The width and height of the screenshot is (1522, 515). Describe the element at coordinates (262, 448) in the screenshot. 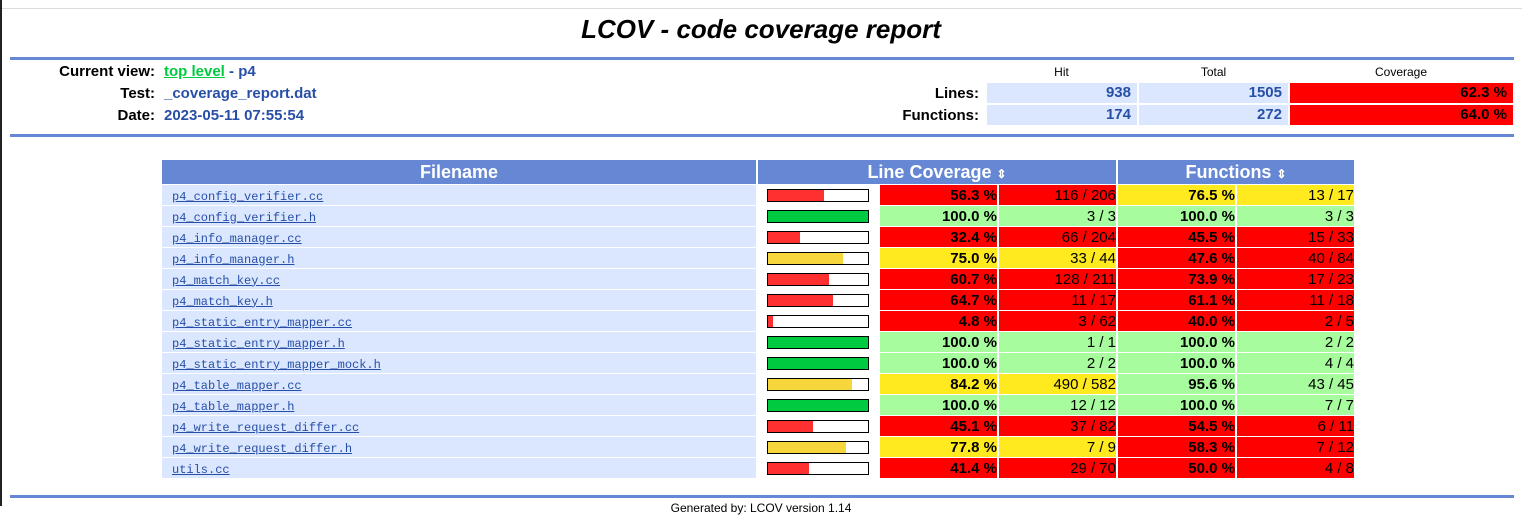

I see `file-link: p4_write_request_differ.h` at that location.